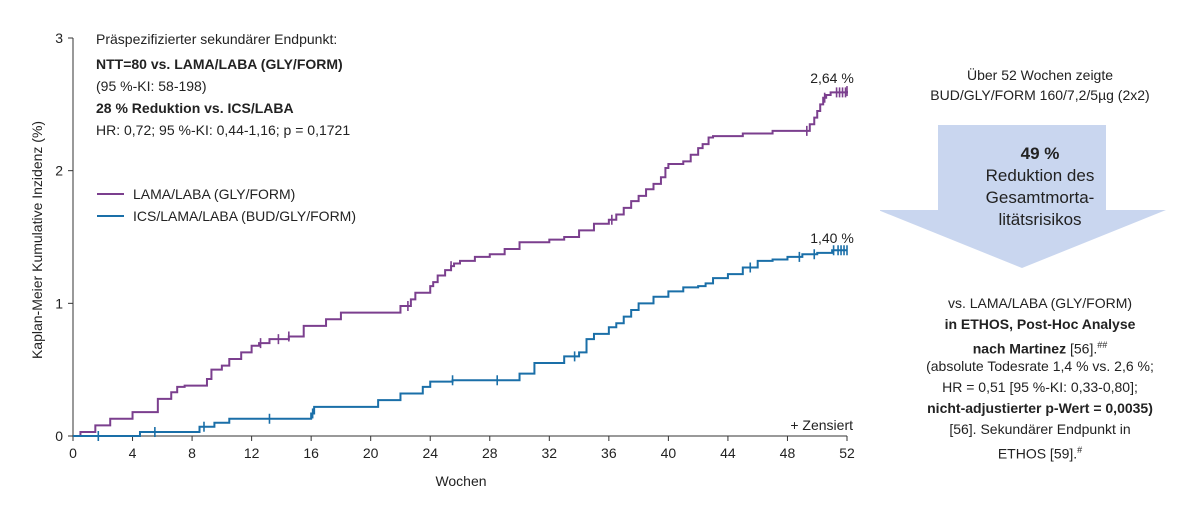 This screenshot has width=1200, height=520. What do you see at coordinates (219, 64) in the screenshot?
I see `annotation-line-2: NTT=80 vs. LAMA/LABA (GLY/FORM)` at bounding box center [219, 64].